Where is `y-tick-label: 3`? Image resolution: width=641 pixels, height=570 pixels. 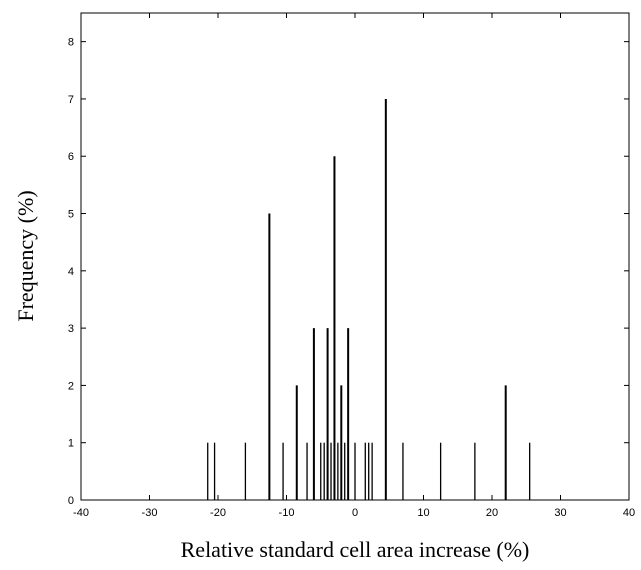 y-tick-label: 3 is located at coordinates (71, 329).